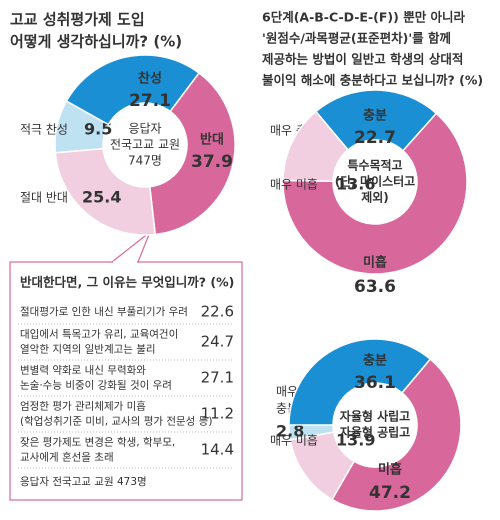 Image resolution: width=500 pixels, height=520 pixels. Describe the element at coordinates (356, 38) in the screenshot. I see `chart-title: '원점수/과목평균(표준편차)'를 함께` at that location.